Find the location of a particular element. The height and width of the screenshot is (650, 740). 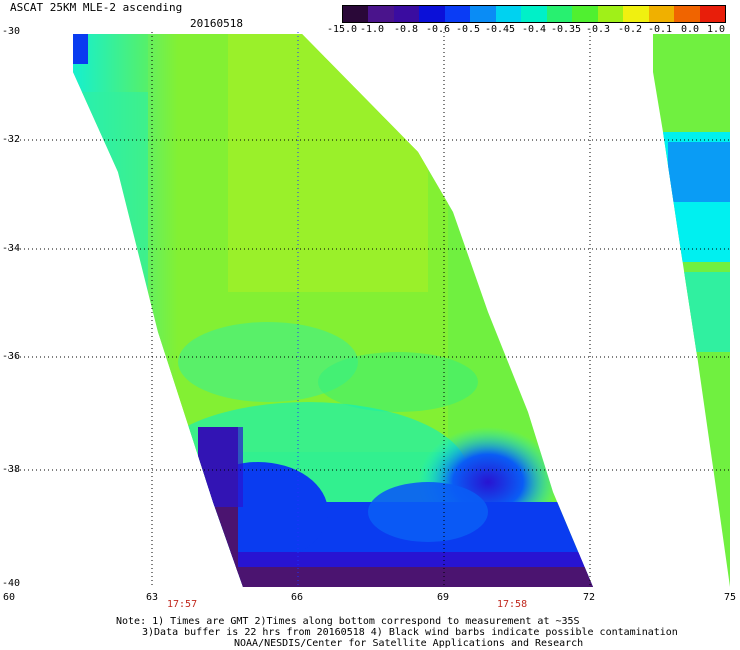

lon-label: 60 is located at coordinates (9, 597).